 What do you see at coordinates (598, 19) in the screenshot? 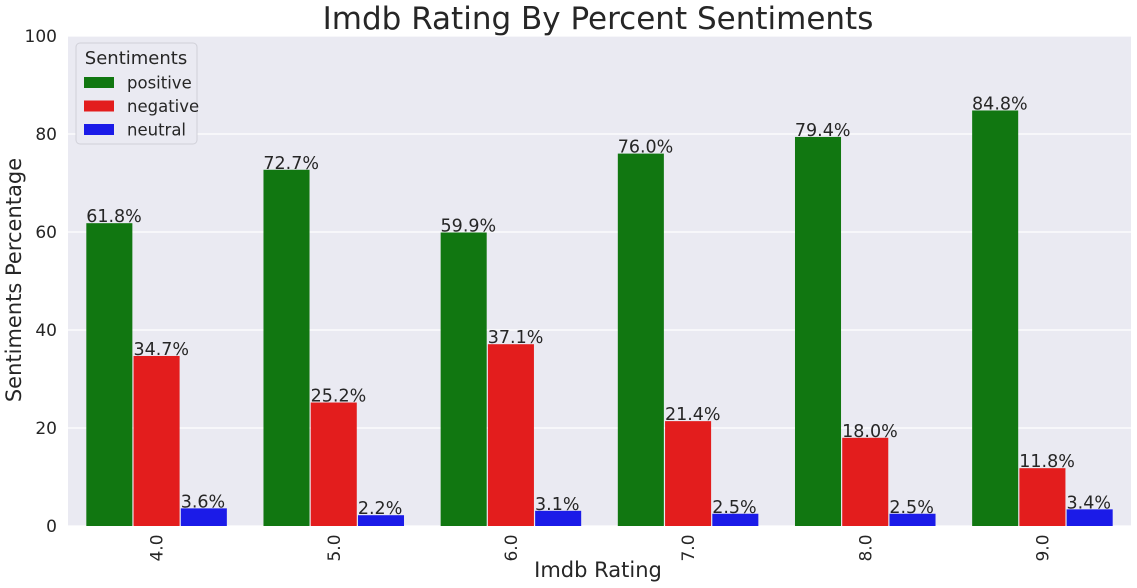
I see `chart-title: Imdb Rating By Percent Sentiments` at bounding box center [598, 19].